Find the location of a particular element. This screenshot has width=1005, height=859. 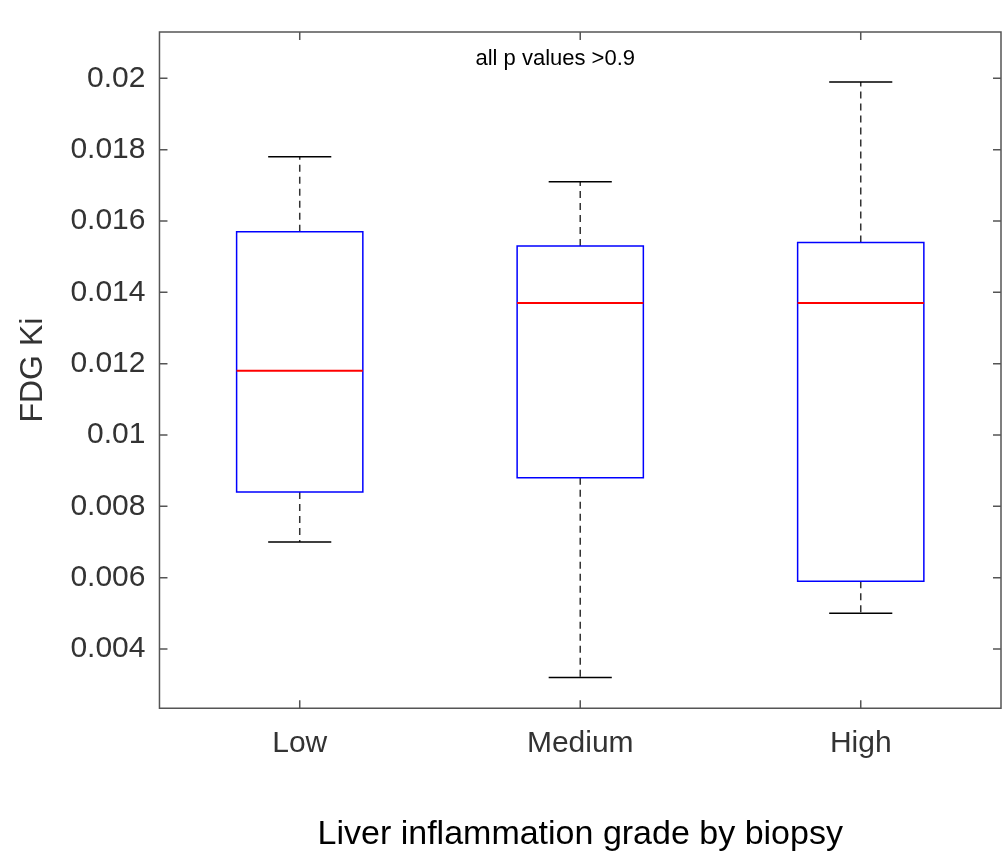

x-tick-label: High is located at coordinates (860, 742).